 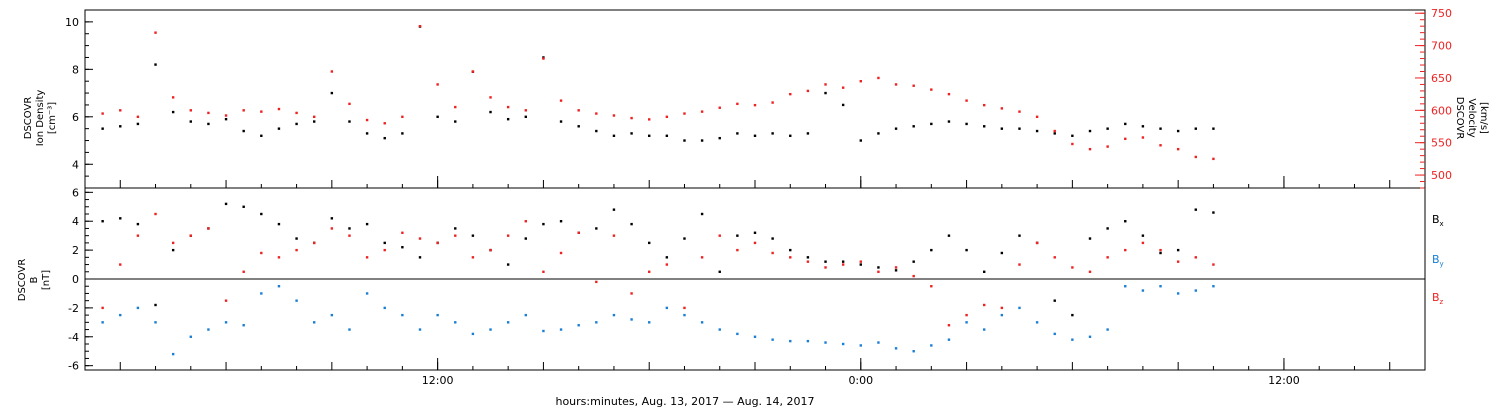 What do you see at coordinates (75, 69) in the screenshot?
I see `density-tick-label: 8` at bounding box center [75, 69].